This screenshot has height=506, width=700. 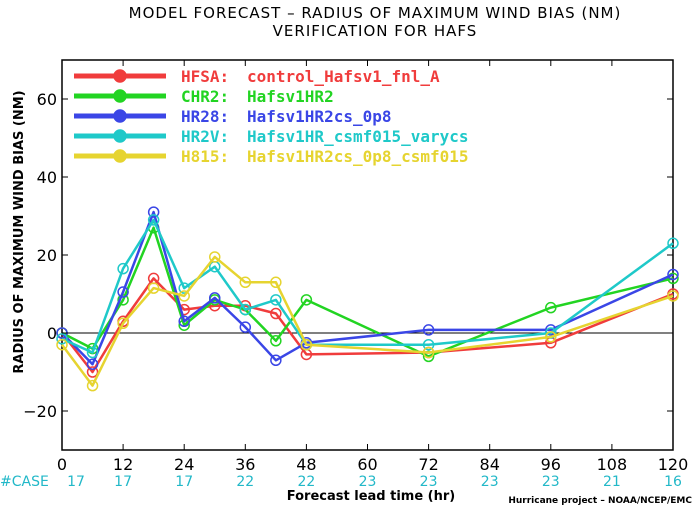 I want to click on legend-item: HR2V: Hafsv1HR_csmf015_varycs, so click(x=271, y=136).